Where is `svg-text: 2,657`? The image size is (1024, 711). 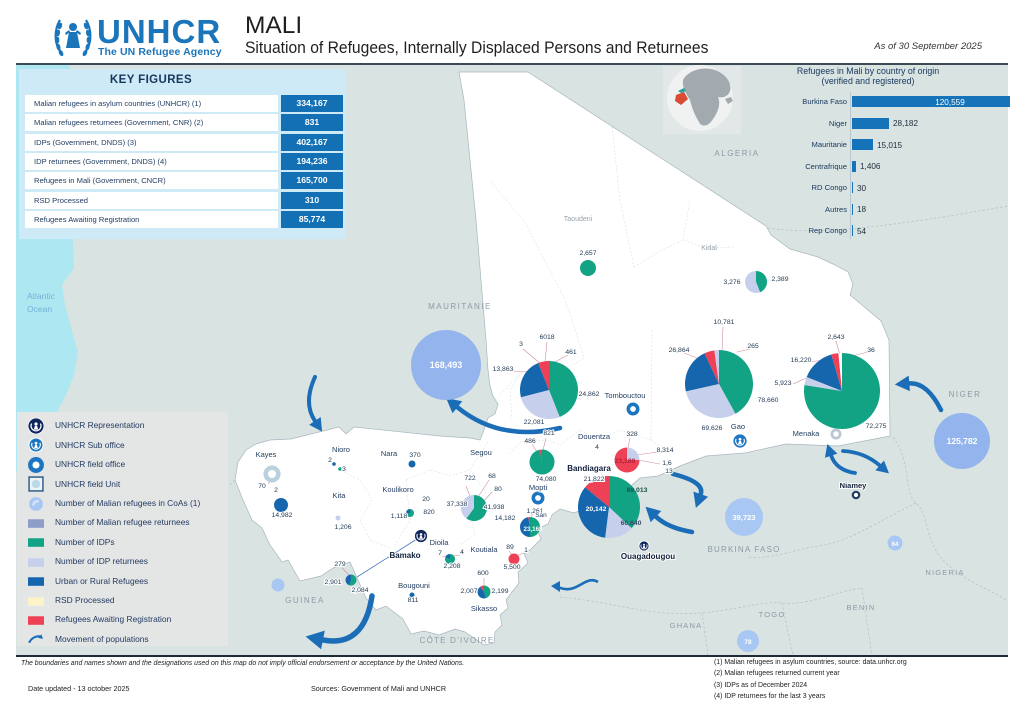 svg-text: 2,657 is located at coordinates (587, 253).